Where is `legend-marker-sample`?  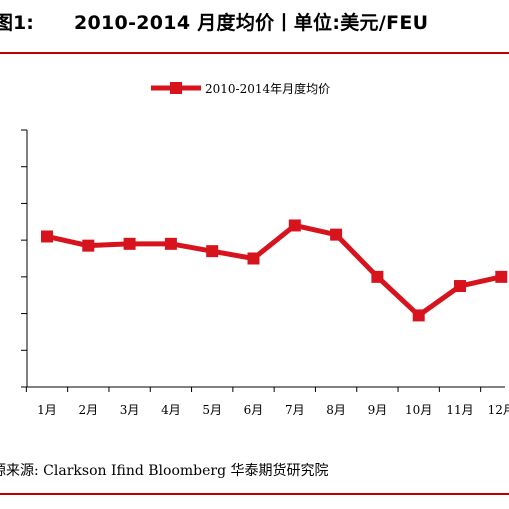
legend-marker-sample is located at coordinates (176, 88).